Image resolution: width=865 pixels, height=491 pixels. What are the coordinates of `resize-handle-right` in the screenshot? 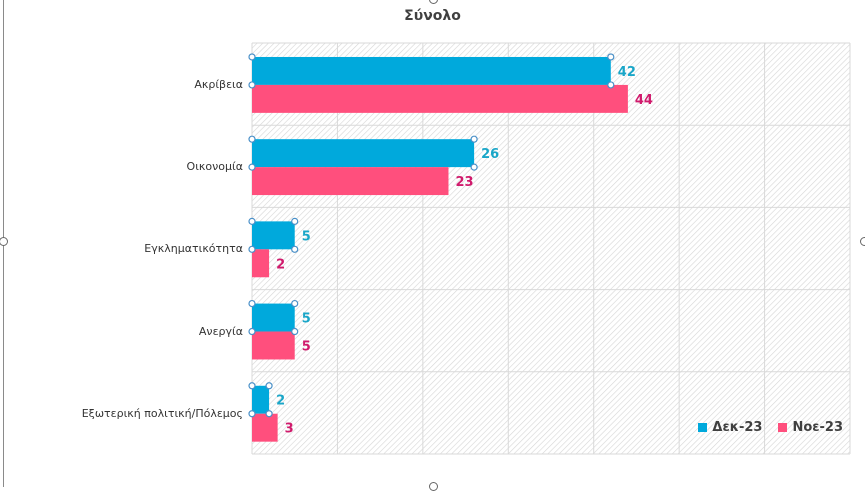 It's located at (862, 241).